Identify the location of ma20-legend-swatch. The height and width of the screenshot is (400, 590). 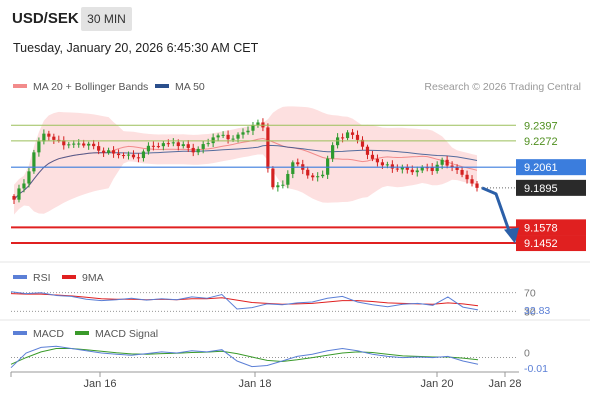
(20, 86).